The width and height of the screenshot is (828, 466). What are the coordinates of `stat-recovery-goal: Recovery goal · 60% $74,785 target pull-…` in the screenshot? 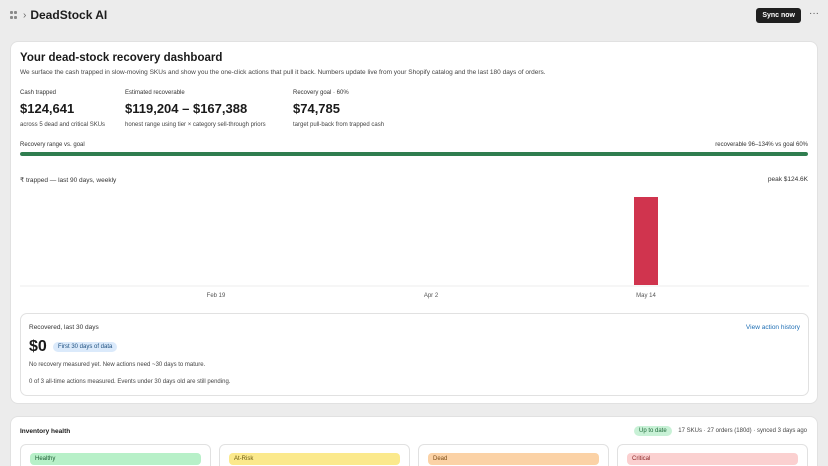 It's located at (338, 109).